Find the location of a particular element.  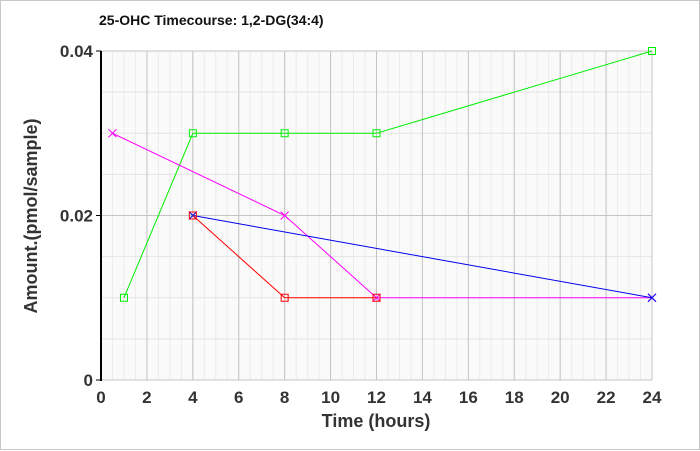

chart-title: 25-OHC Timecourse: 1,2-DG(34:4) is located at coordinates (211, 20).